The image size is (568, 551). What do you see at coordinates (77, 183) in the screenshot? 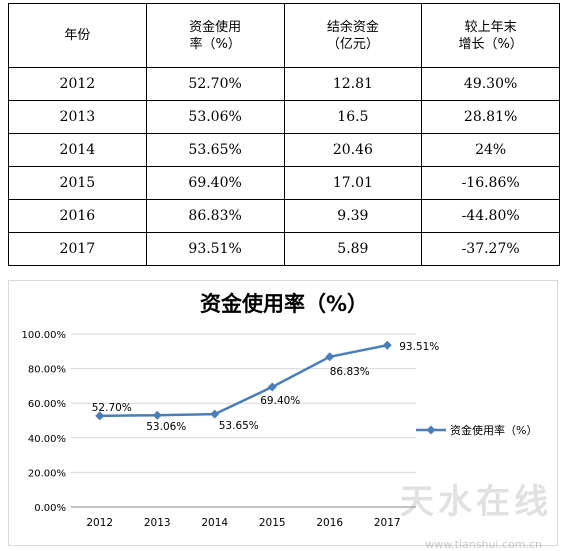
I see `table-cell: 2015` at bounding box center [77, 183].